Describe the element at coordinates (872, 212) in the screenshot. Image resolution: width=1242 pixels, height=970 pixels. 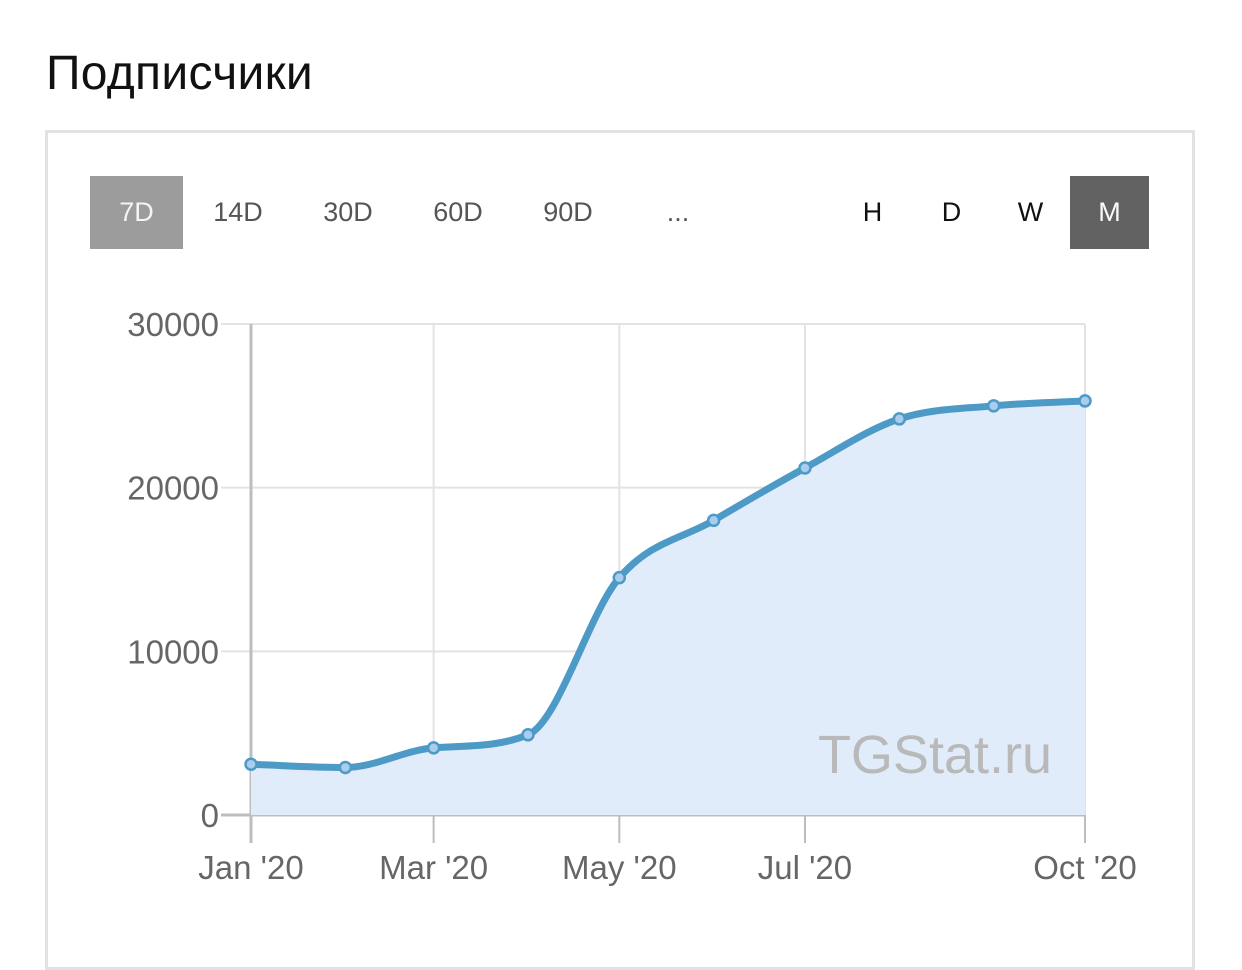
I see `granularity-button-hour: H` at that location.